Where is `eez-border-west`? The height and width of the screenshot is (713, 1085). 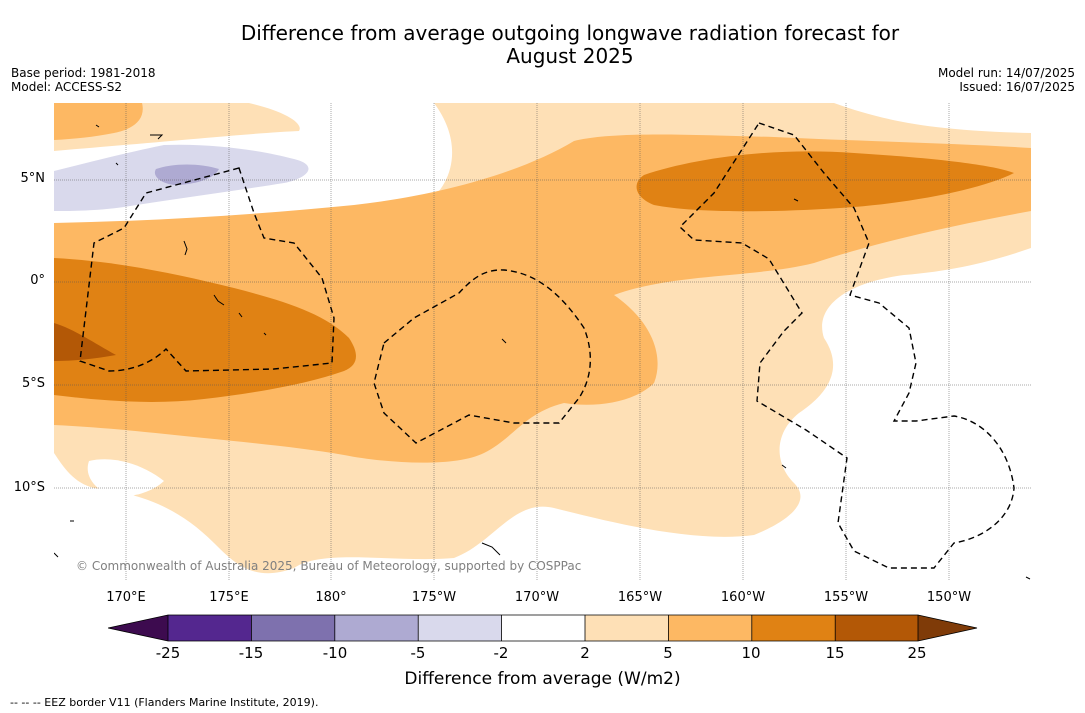
eez-border-west is located at coordinates (207, 269).